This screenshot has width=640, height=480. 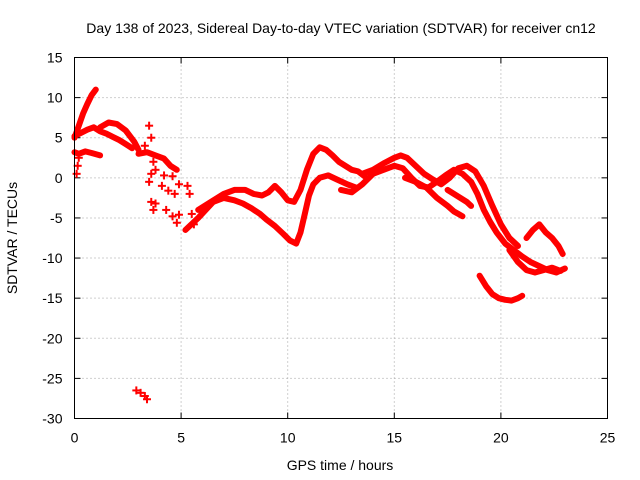 What do you see at coordinates (459, 197) in the screenshot?
I see `series-arc-k` at bounding box center [459, 197].